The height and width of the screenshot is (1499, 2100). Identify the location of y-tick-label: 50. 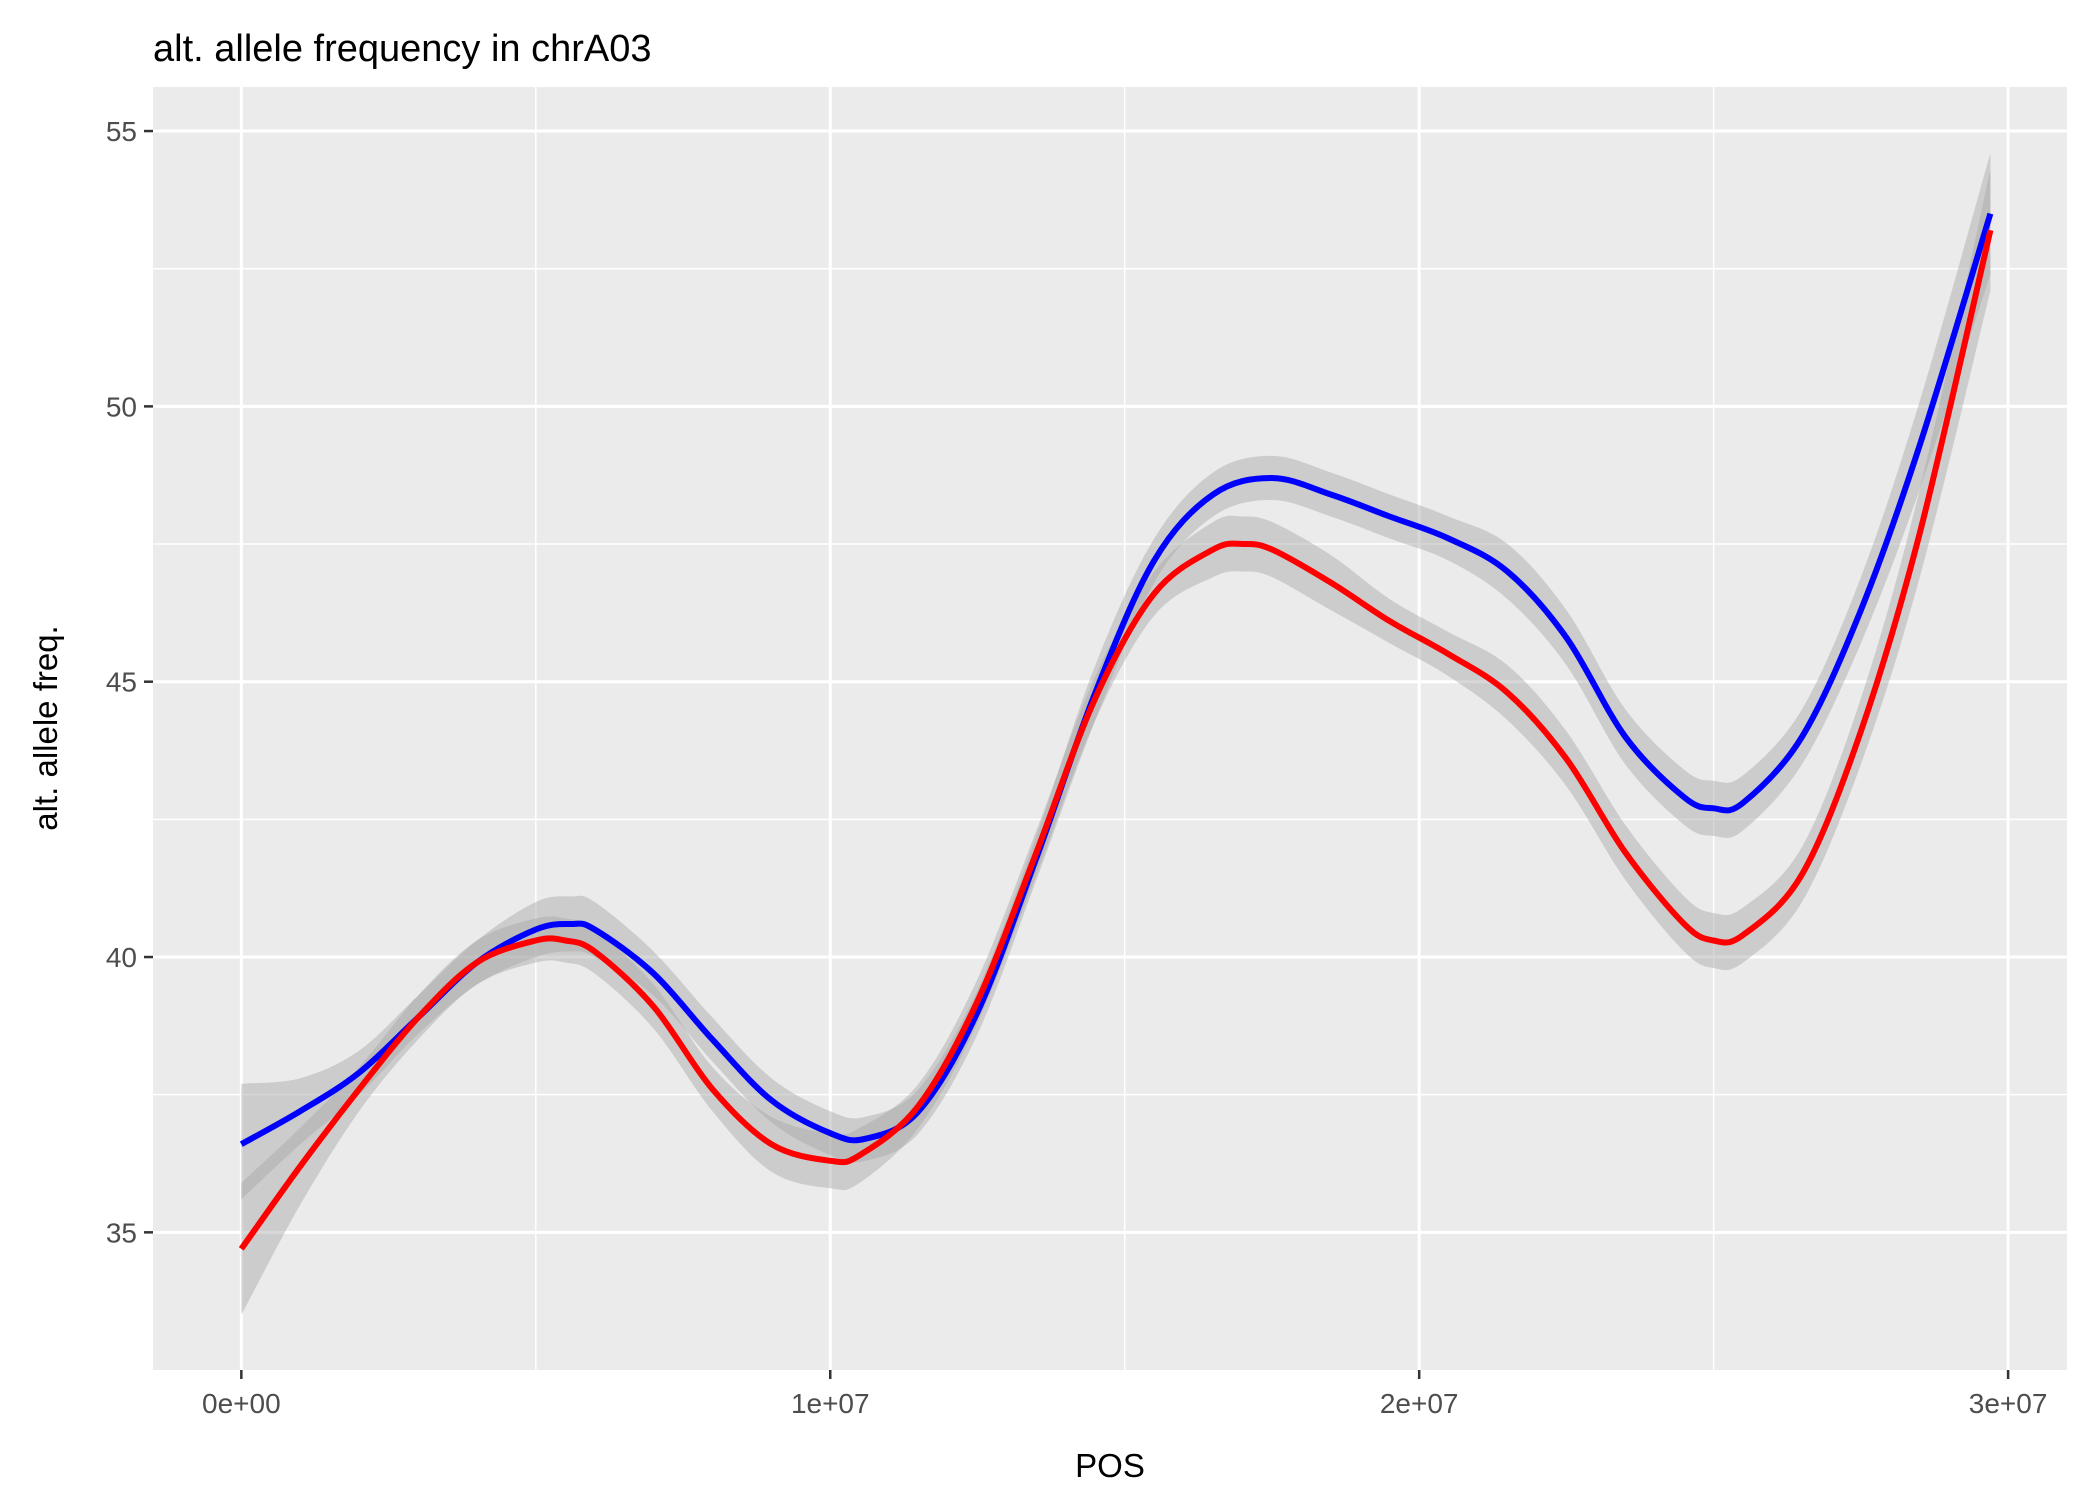
(121, 406).